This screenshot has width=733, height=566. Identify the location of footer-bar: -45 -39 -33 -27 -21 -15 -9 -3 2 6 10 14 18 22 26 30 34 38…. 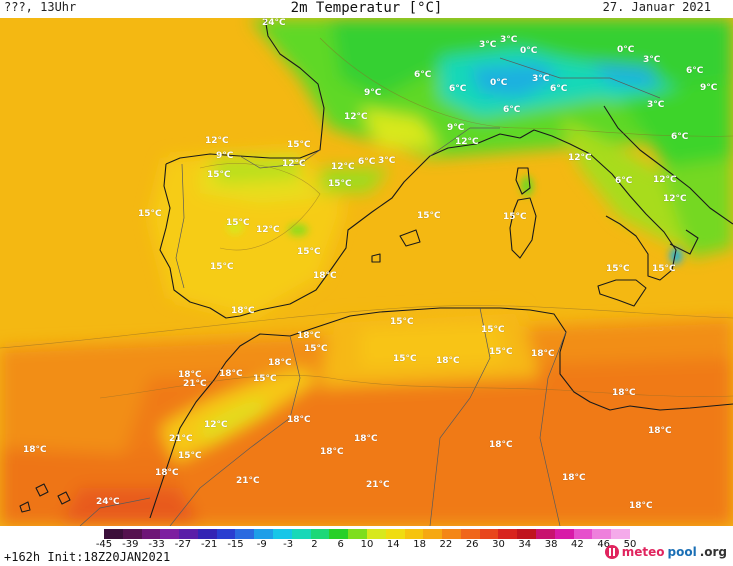
(366, 546).